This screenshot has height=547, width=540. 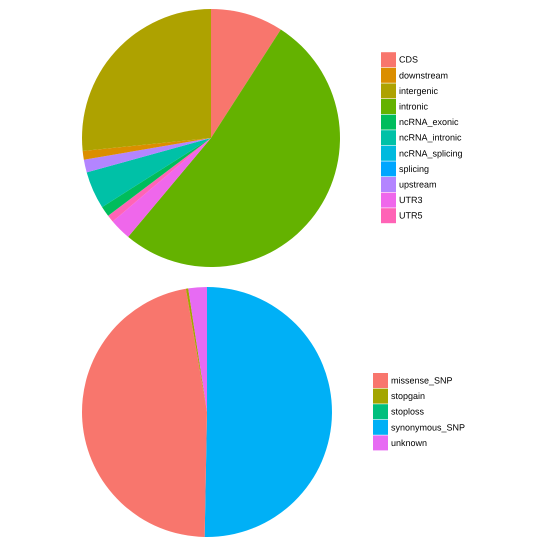 What do you see at coordinates (408, 396) in the screenshot?
I see `legend-label: stopgain` at bounding box center [408, 396].